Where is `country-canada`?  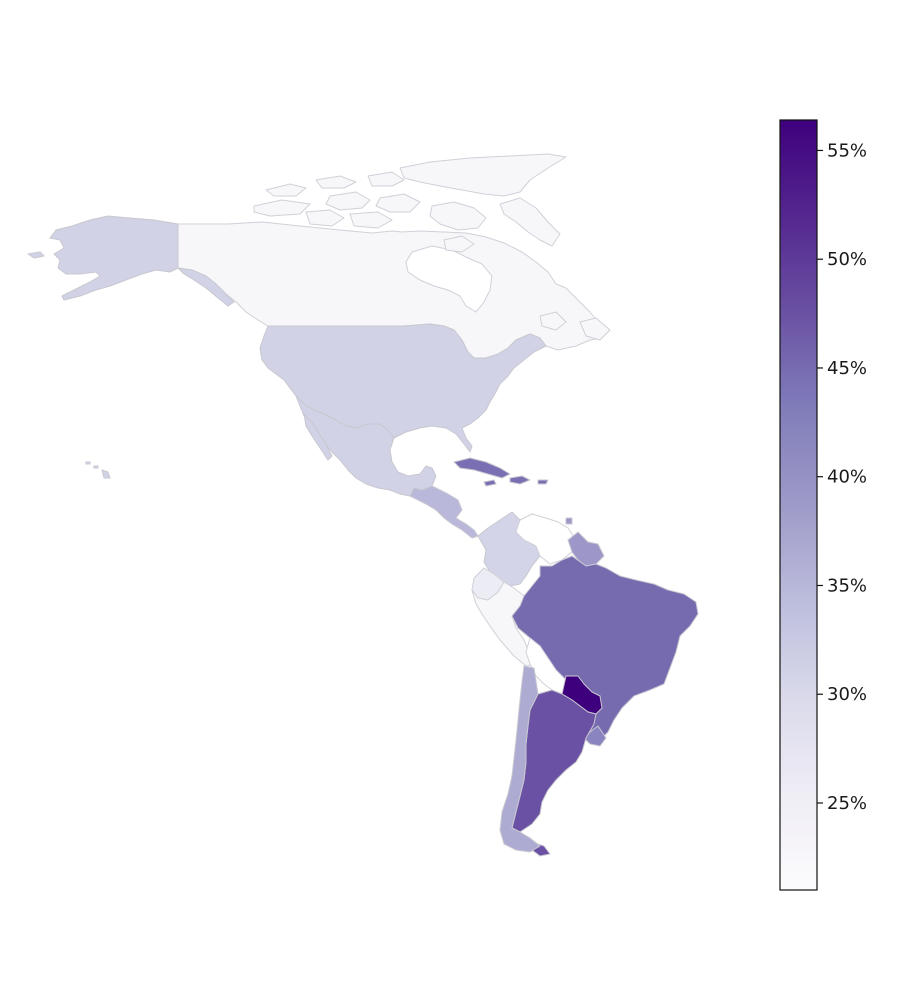
country-canada is located at coordinates (392, 290).